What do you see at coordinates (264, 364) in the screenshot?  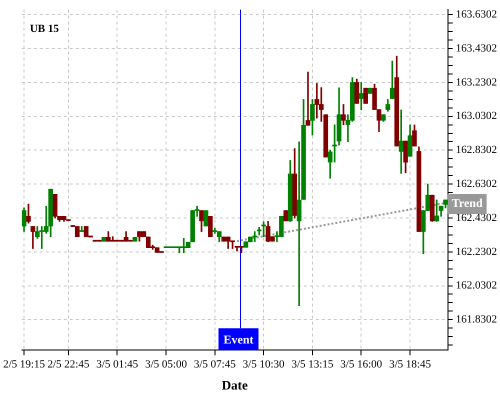 I see `x-tick-label: 3/5 10:30` at bounding box center [264, 364].